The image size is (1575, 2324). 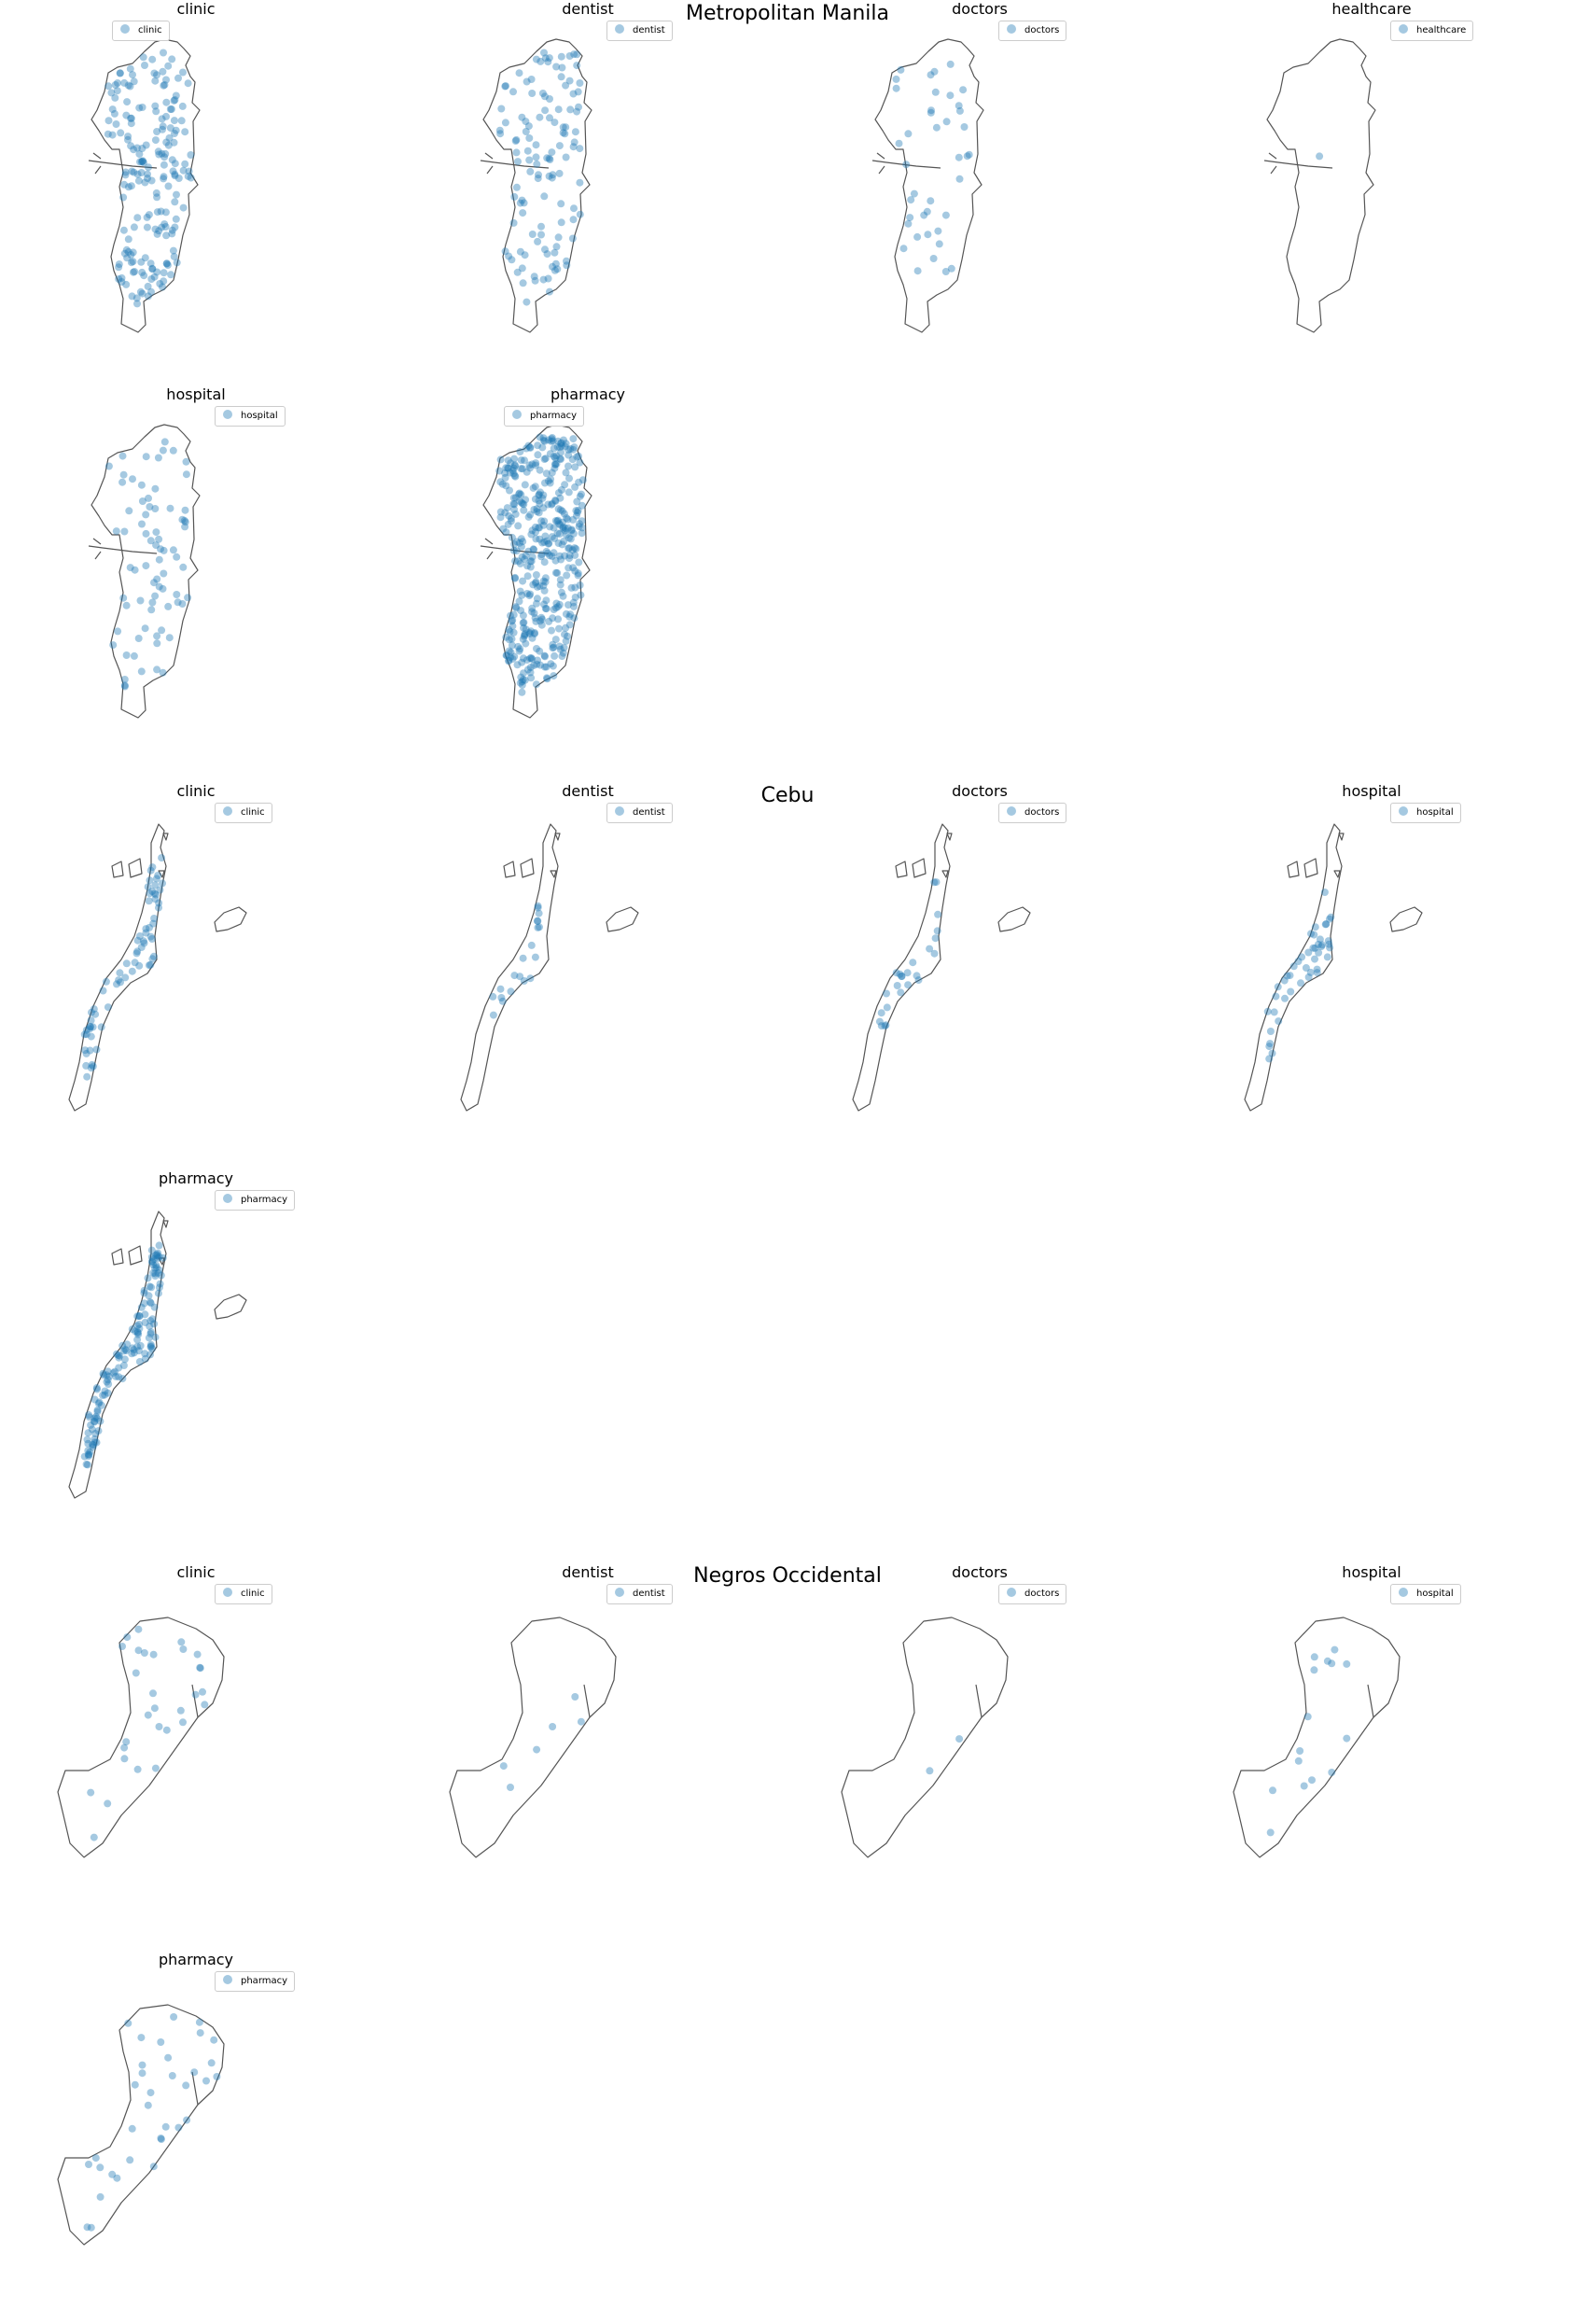 What do you see at coordinates (243, 1594) in the screenshot?
I see `legend: clinic` at bounding box center [243, 1594].